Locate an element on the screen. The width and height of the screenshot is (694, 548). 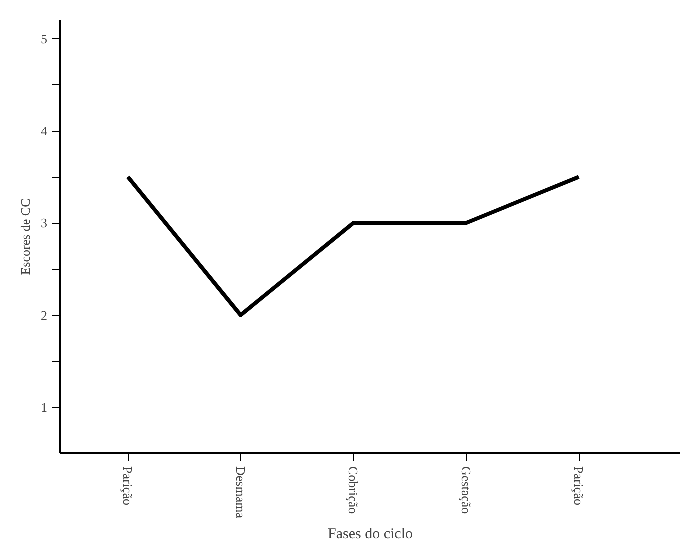
y-axis-title: Escores de CC is located at coordinates (25, 237).